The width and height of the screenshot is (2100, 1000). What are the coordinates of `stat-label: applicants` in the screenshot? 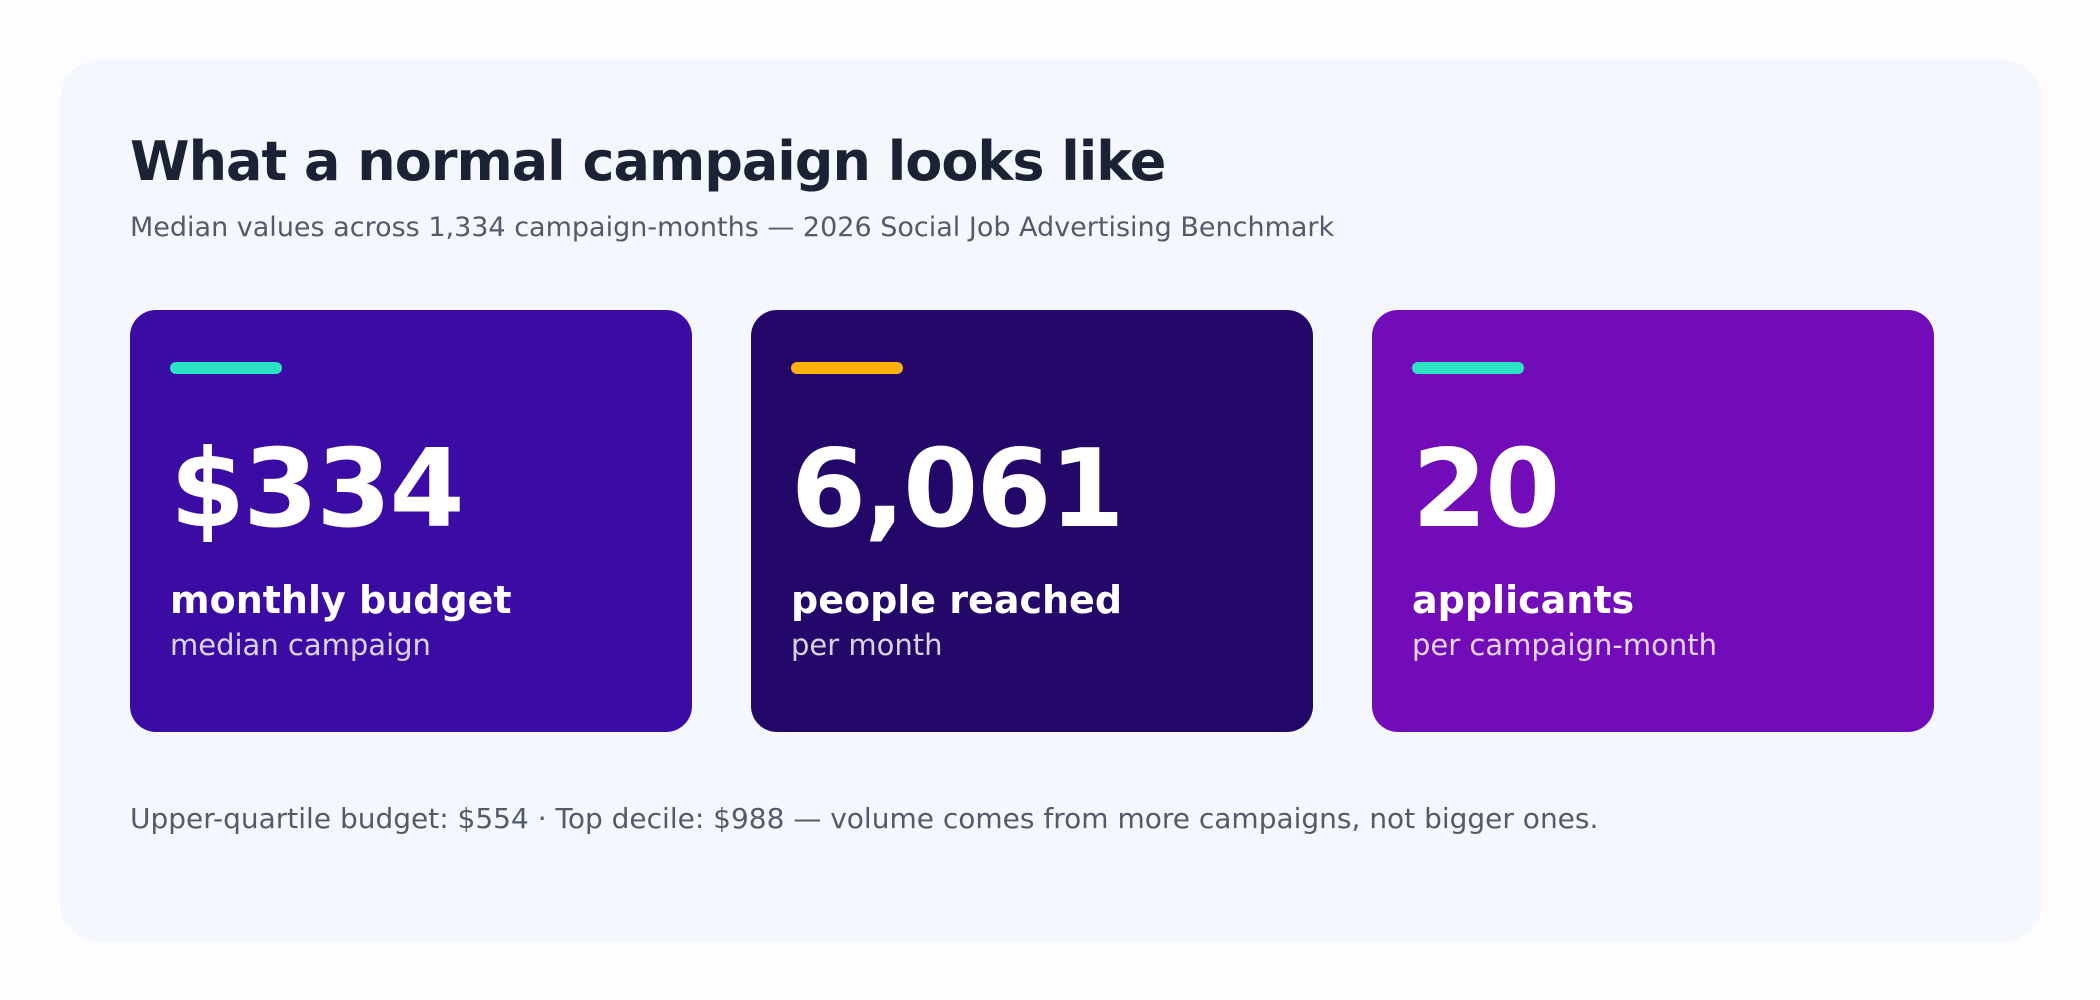 It's located at (1523, 600).